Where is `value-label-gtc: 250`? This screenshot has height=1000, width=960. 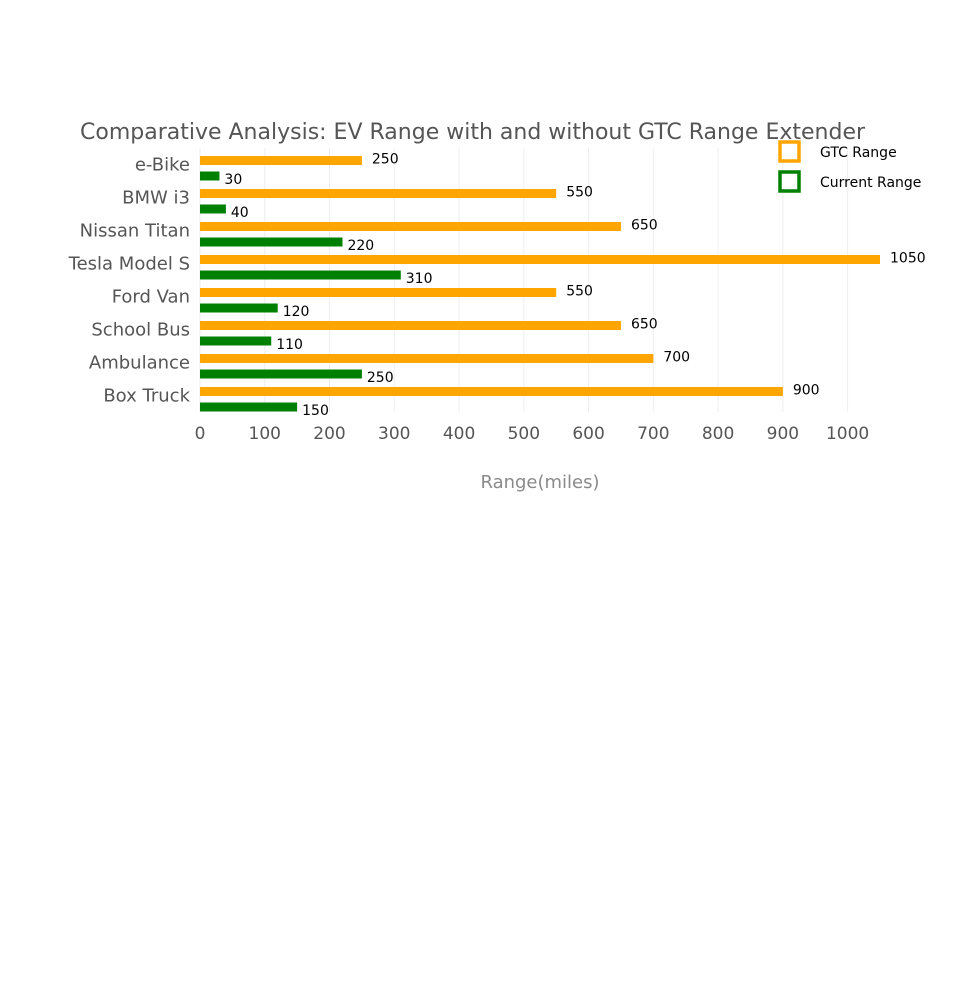 value-label-gtc: 250 is located at coordinates (385, 160).